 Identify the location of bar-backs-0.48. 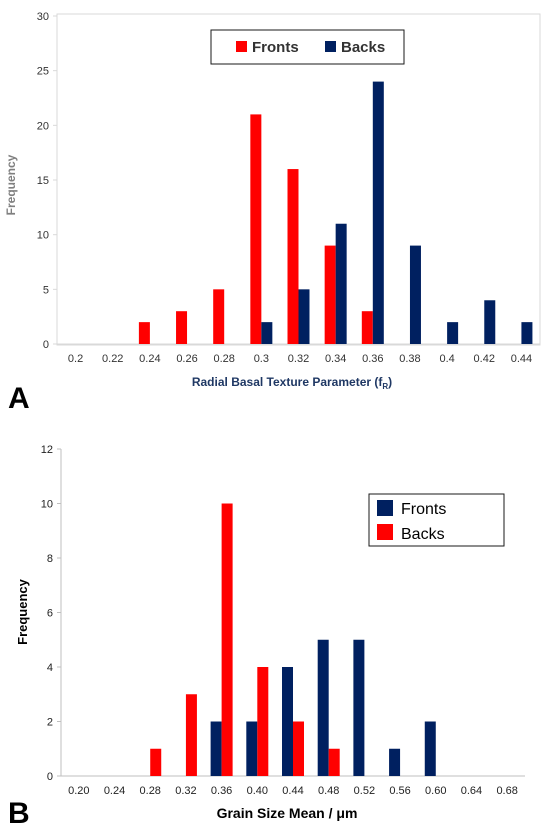
(334, 762).